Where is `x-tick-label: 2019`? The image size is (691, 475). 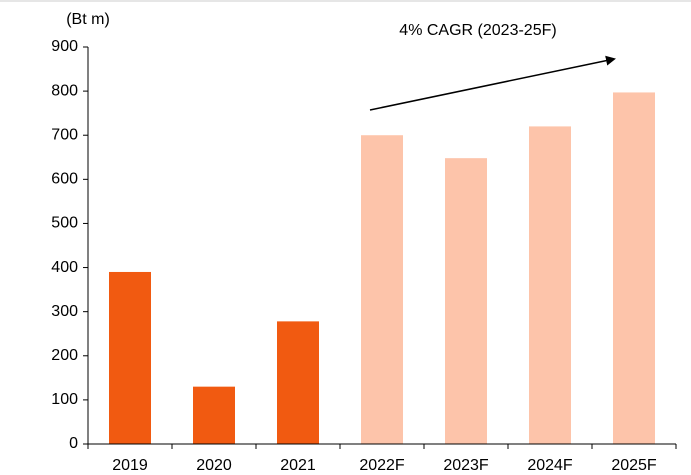
x-tick-label: 2019 is located at coordinates (130, 465).